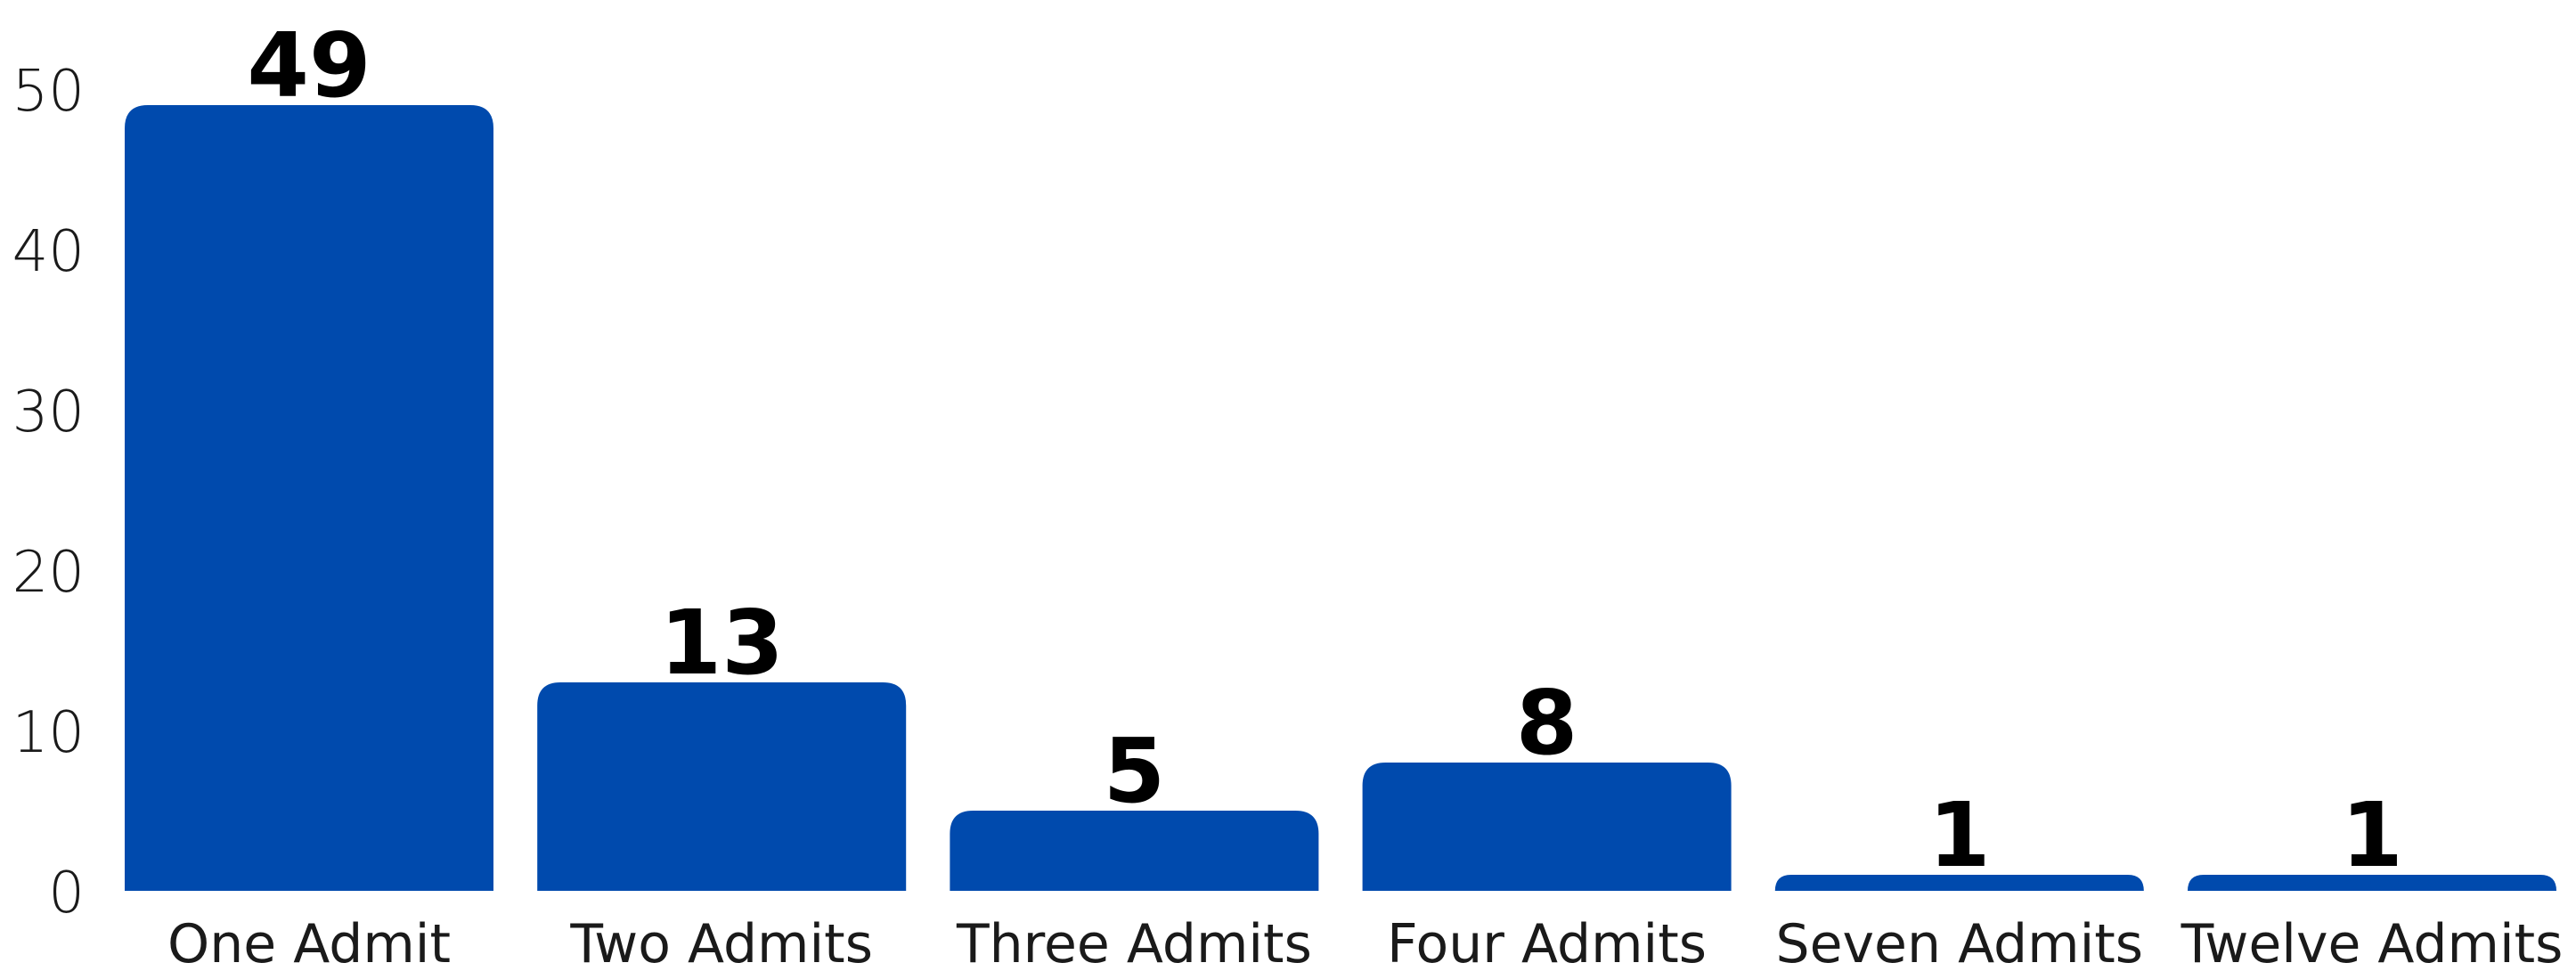  Describe the element at coordinates (309, 942) in the screenshot. I see `x-tick-label: One Admit` at that location.